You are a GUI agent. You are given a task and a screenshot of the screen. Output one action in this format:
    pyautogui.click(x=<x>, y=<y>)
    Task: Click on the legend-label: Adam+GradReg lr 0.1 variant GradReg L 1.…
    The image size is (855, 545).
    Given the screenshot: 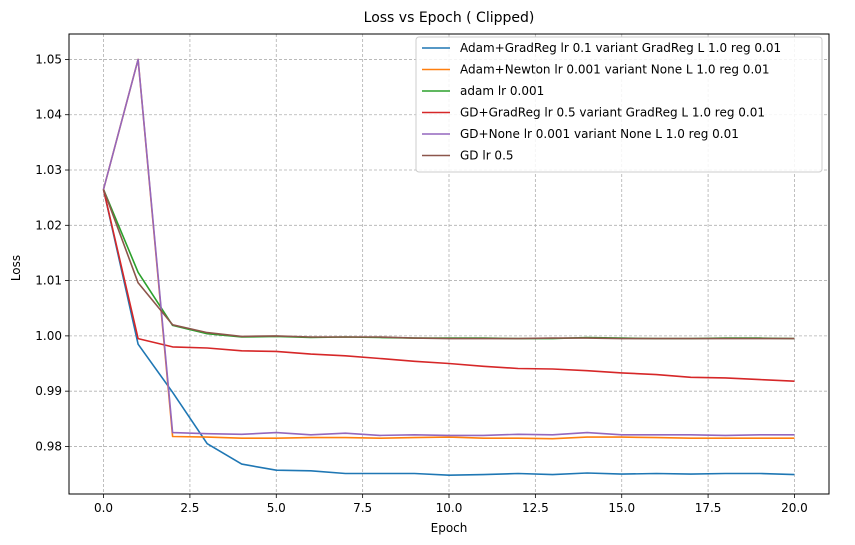 What is the action you would take?
    pyautogui.click(x=620, y=48)
    